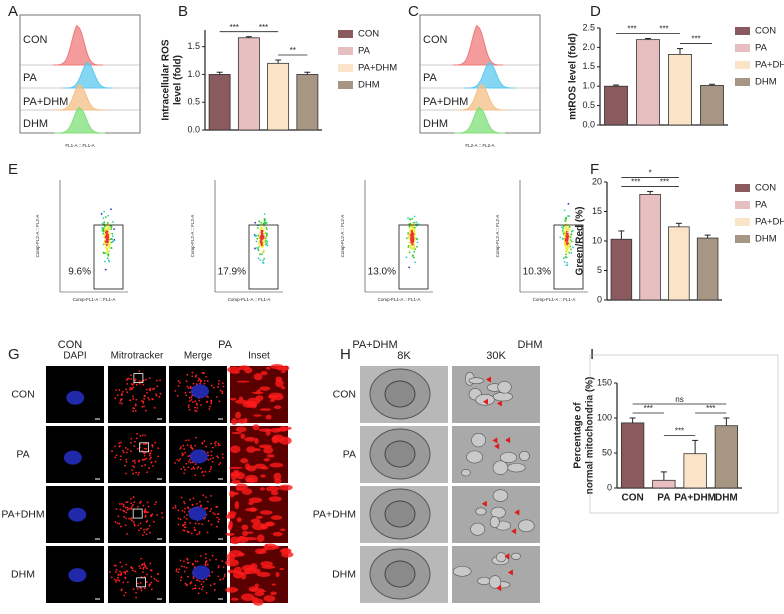  I want to click on nucleus, so click(400, 454).